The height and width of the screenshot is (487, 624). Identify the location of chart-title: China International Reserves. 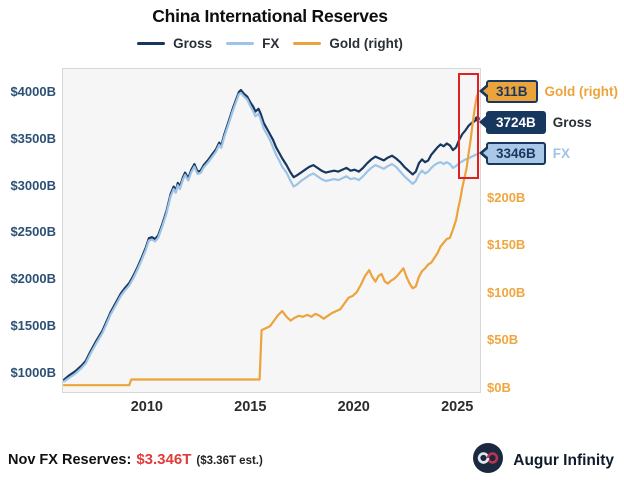
(270, 16).